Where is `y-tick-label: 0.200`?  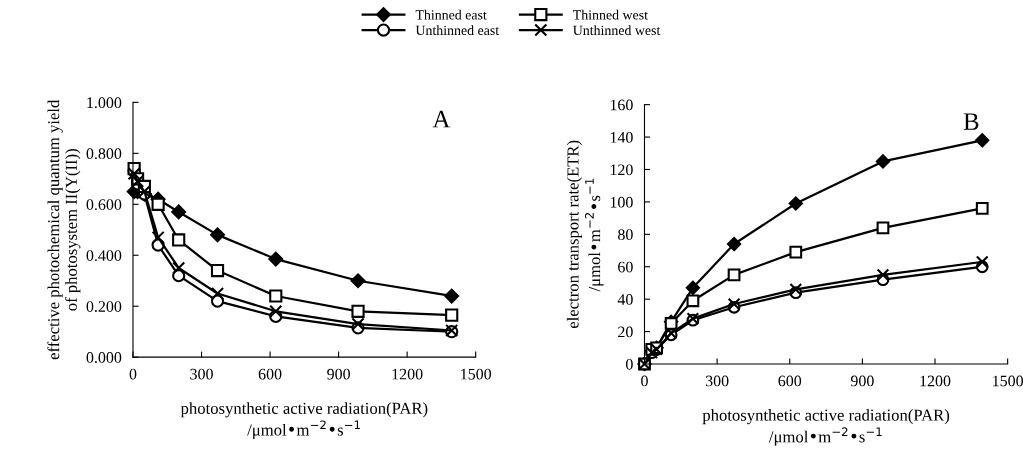 y-tick-label: 0.200 is located at coordinates (104, 306).